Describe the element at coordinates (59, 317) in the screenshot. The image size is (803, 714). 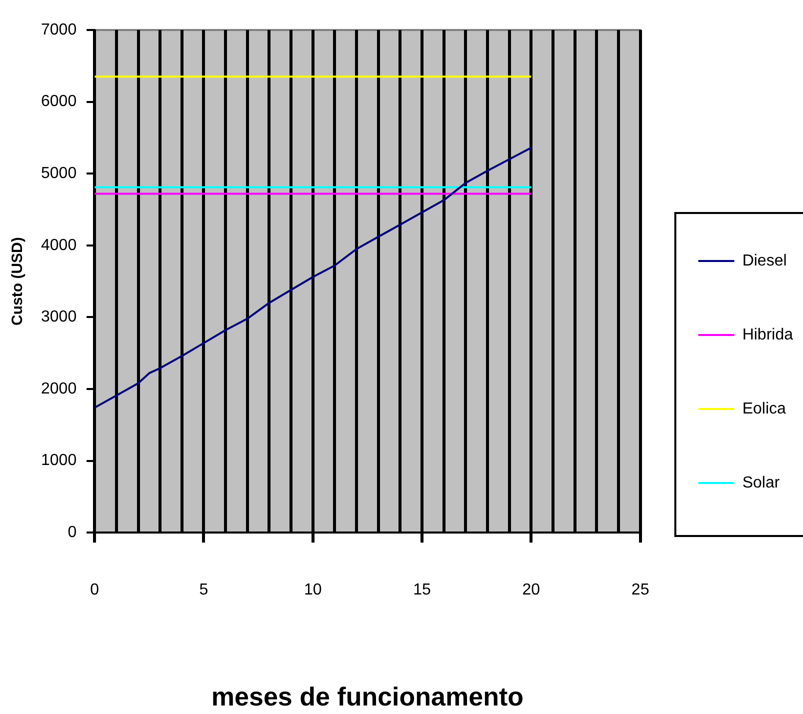
I see `y-tick-label: 3000` at that location.